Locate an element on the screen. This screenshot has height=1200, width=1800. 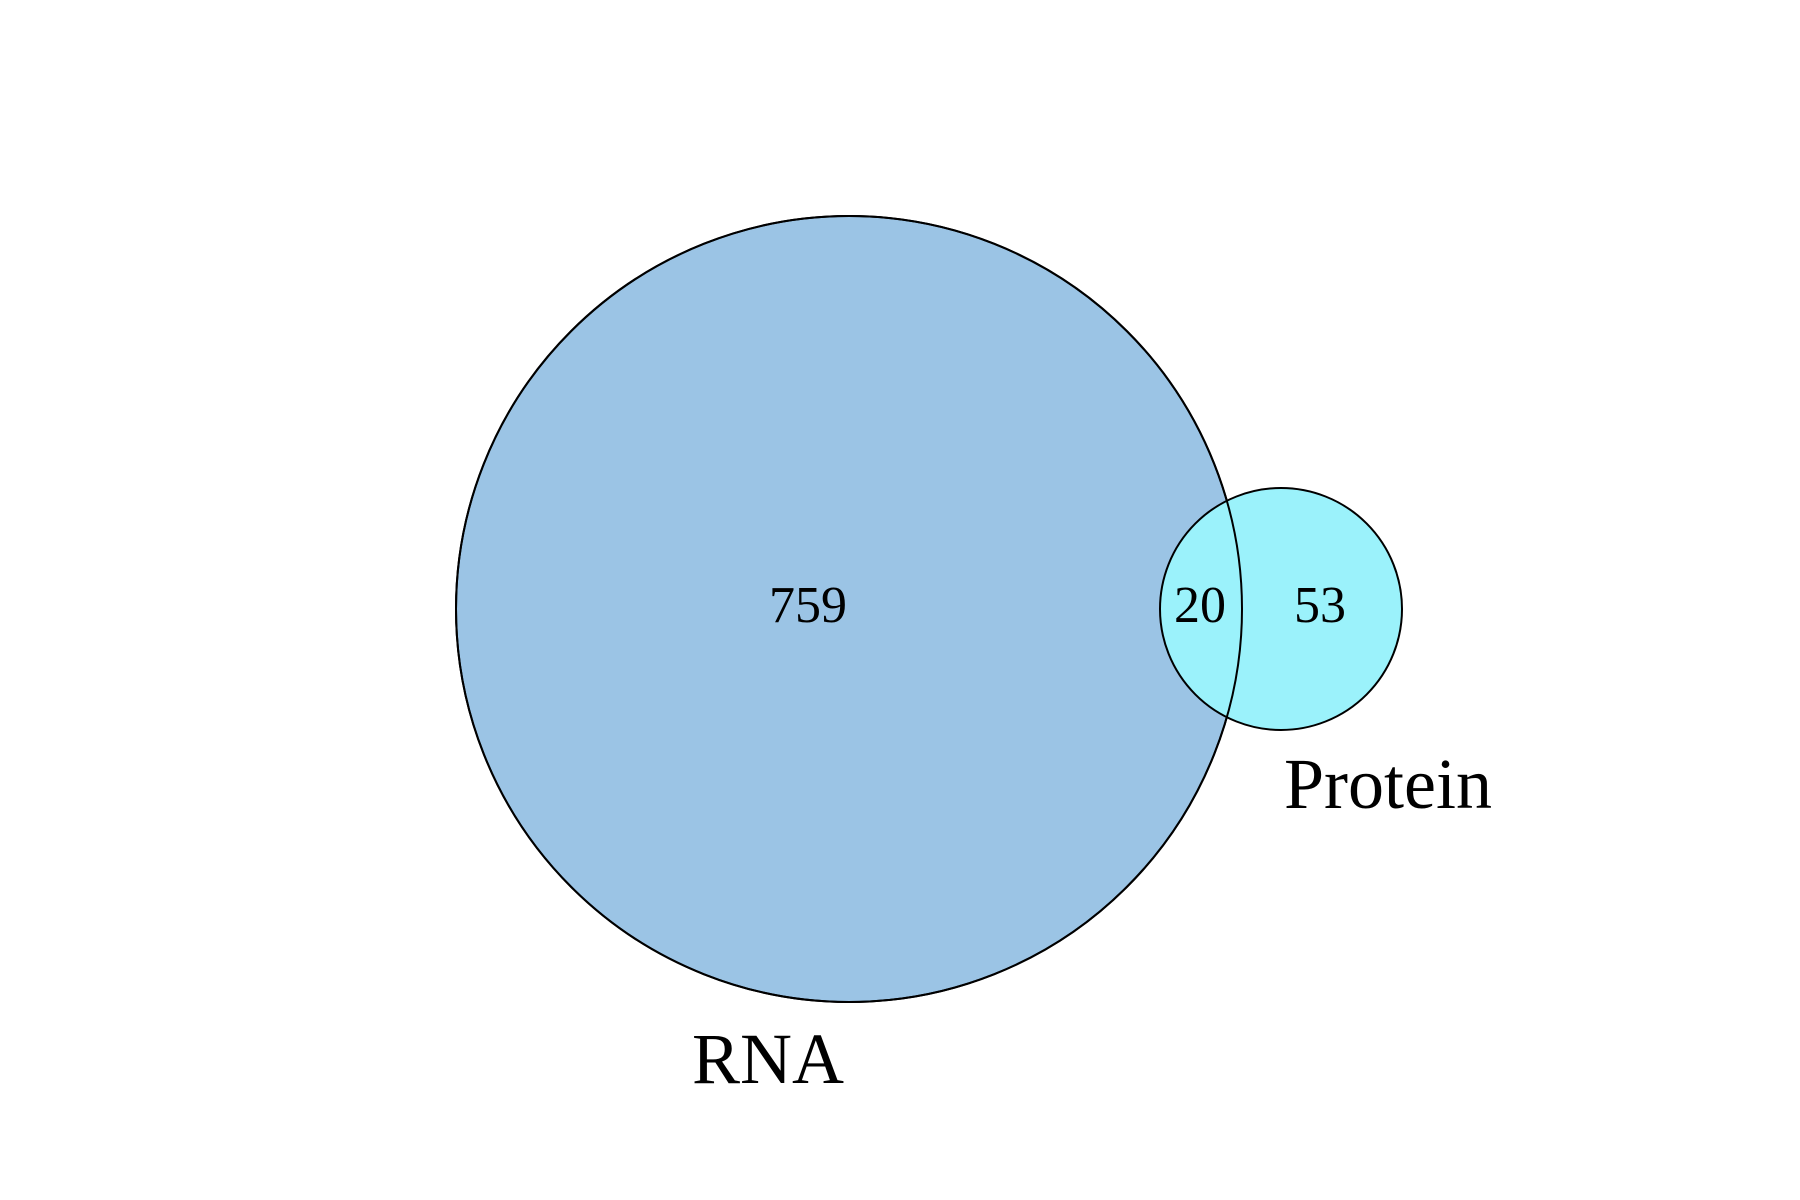
intersection-count: 20 is located at coordinates (1200, 605).